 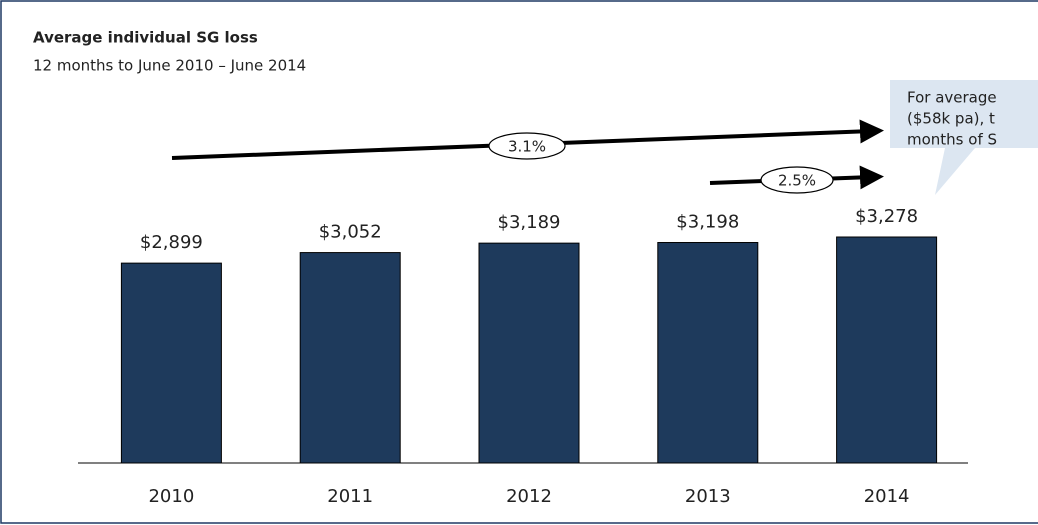 I want to click on x-tick-label: 2011, so click(x=350, y=496).